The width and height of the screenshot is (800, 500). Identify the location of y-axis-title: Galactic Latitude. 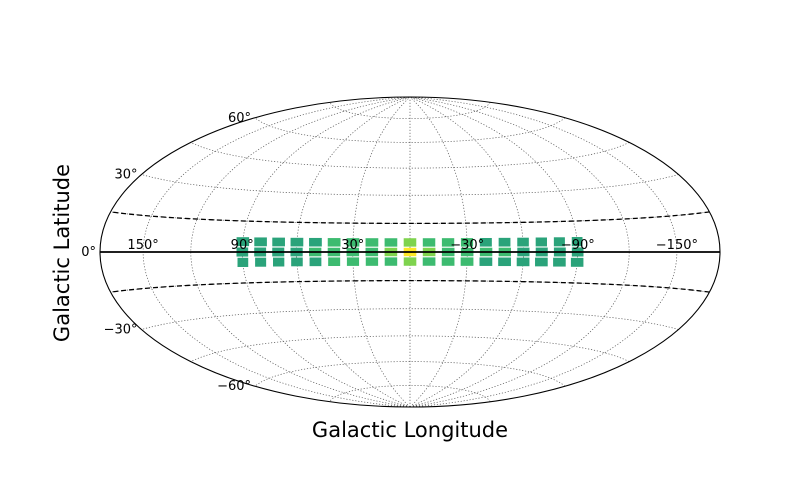
(62, 253).